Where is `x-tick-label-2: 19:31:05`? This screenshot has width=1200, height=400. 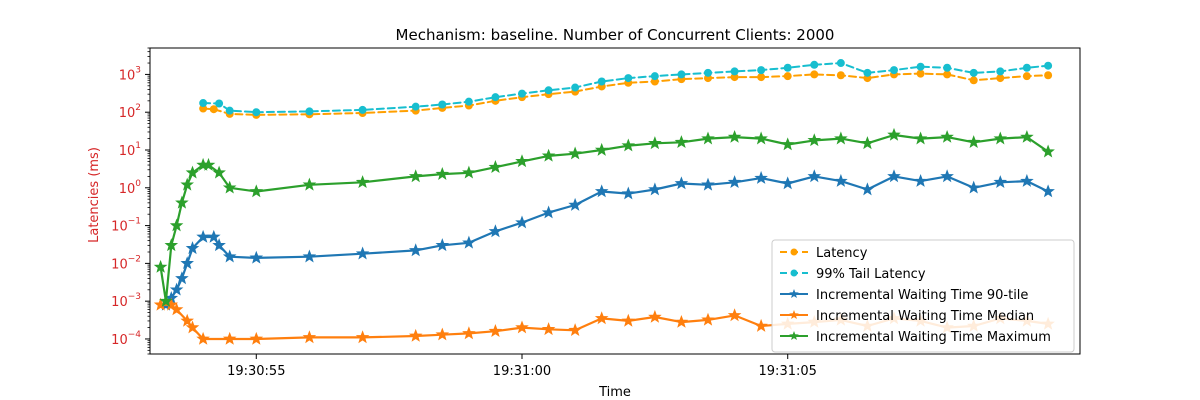 x-tick-label-2: 19:31:05 is located at coordinates (788, 371).